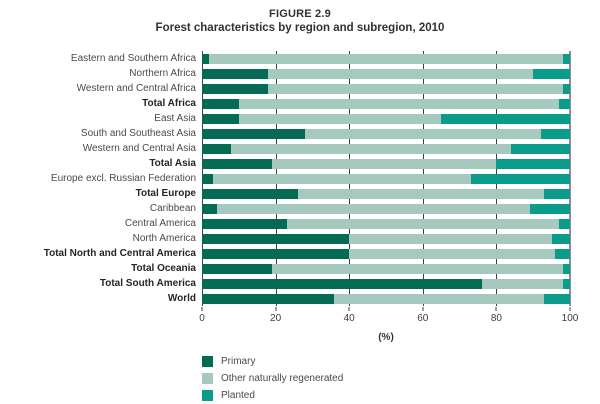  Describe the element at coordinates (238, 395) in the screenshot. I see `legend-label: Planted` at that location.